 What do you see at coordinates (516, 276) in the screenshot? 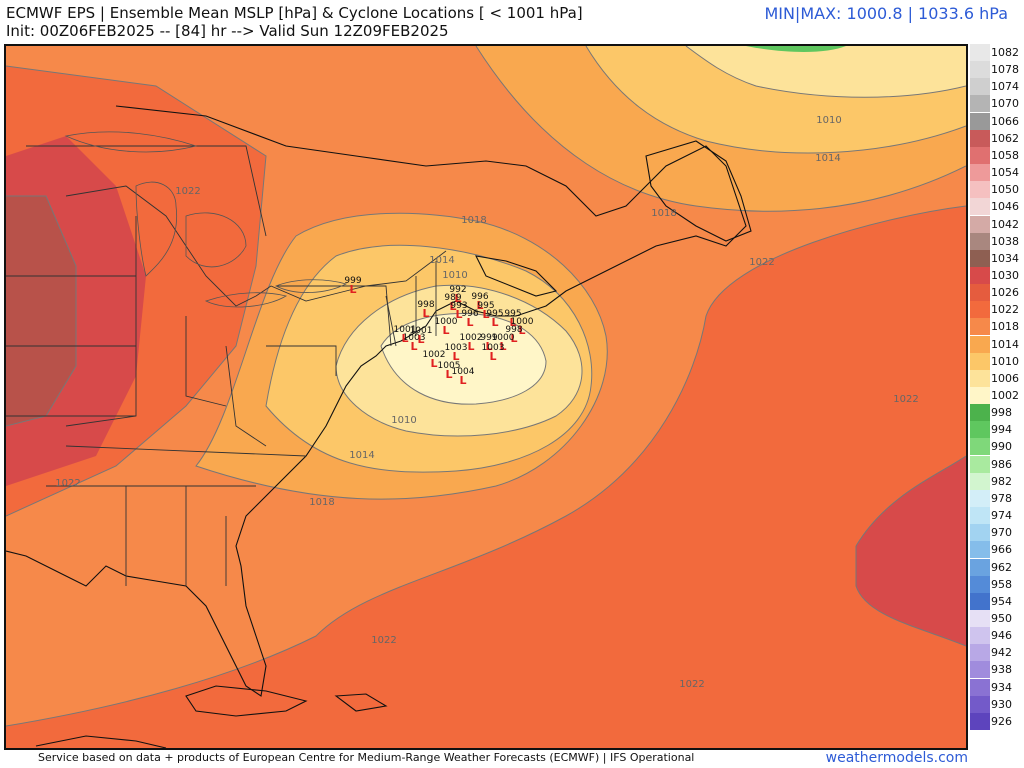
I see `nova-scotia-outline` at bounding box center [516, 276].